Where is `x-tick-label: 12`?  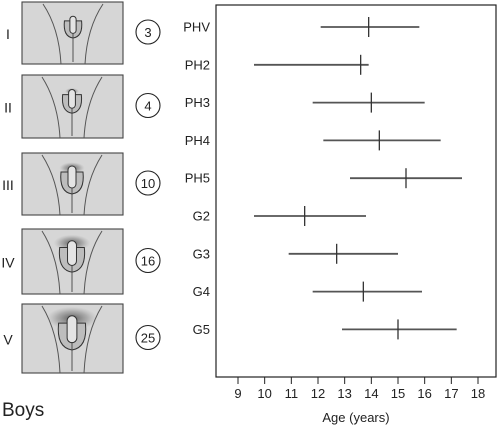 x-tick-label: 12 is located at coordinates (318, 393).